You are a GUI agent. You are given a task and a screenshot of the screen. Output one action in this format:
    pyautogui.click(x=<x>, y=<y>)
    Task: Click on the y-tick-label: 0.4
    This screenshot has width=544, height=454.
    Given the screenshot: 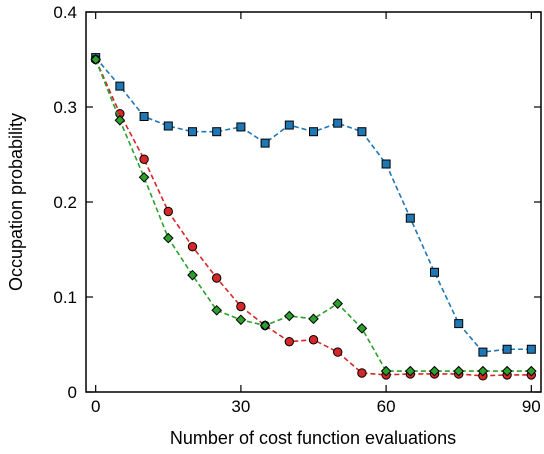 What is the action you would take?
    pyautogui.click(x=65, y=12)
    